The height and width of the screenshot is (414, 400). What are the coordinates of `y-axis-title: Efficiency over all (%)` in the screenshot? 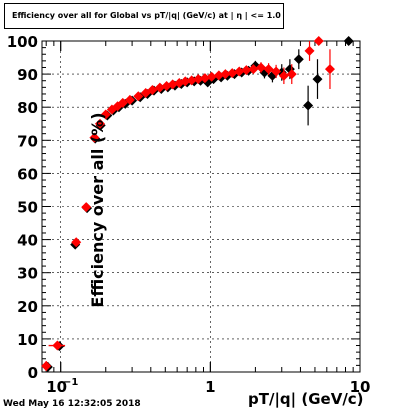 It's located at (98, 210).